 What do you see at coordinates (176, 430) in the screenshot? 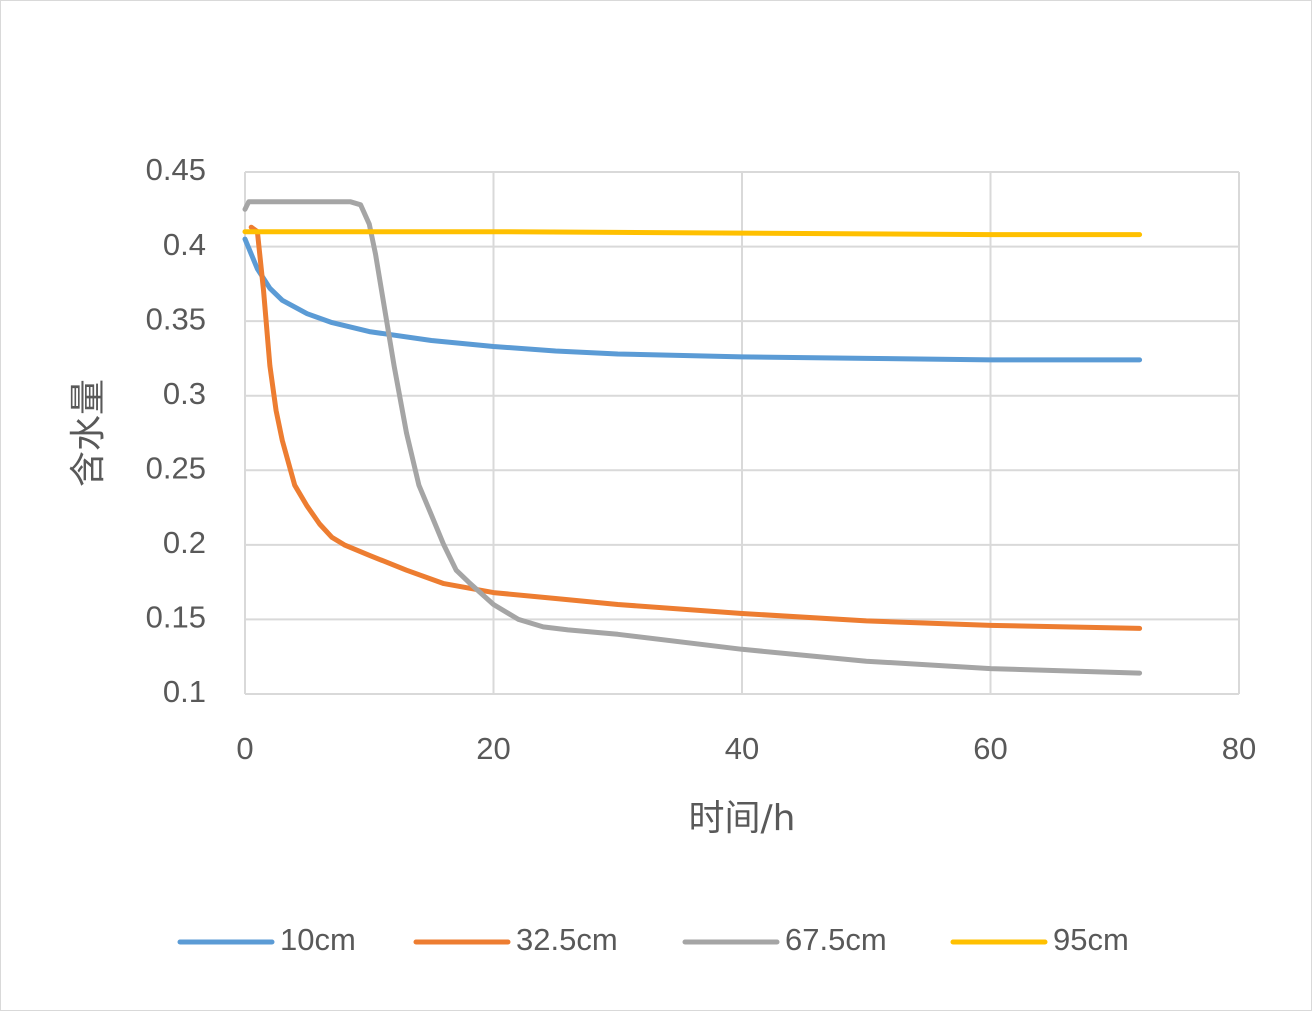
I see `y-axis-ticks: 0.1 0.15 0.2 0.25 0.3 0.35 0.4 0.45` at bounding box center [176, 430].